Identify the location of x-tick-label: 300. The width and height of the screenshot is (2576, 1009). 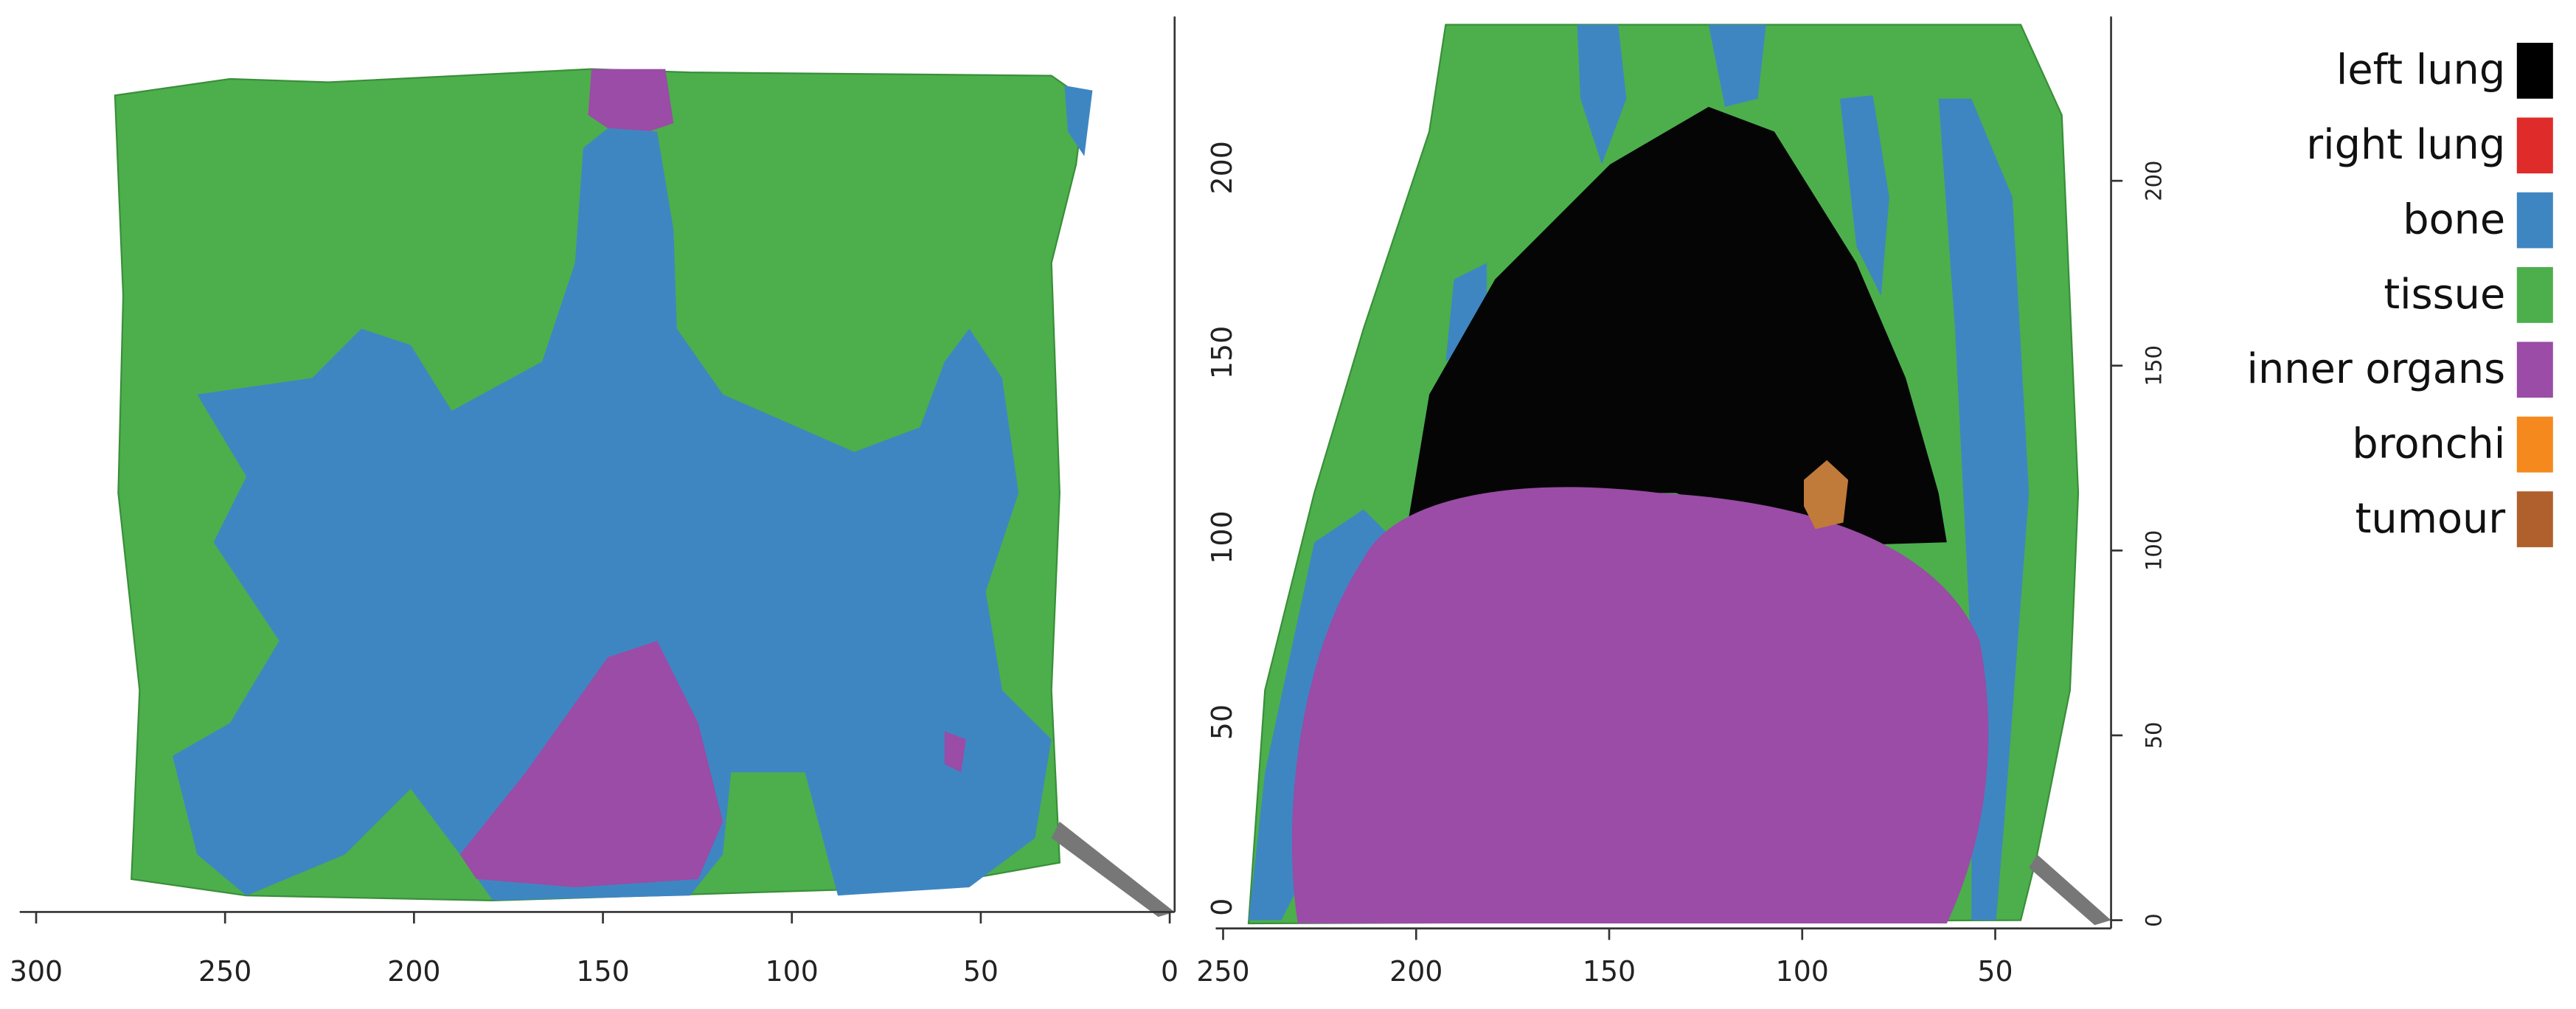
(36, 971).